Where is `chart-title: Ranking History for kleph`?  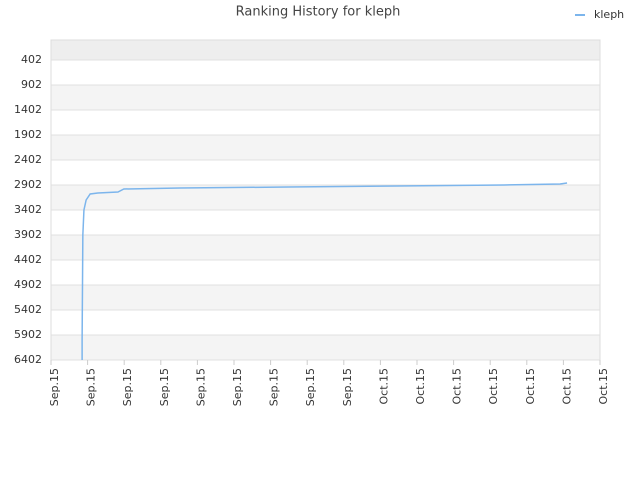 chart-title: Ranking History for kleph is located at coordinates (318, 12).